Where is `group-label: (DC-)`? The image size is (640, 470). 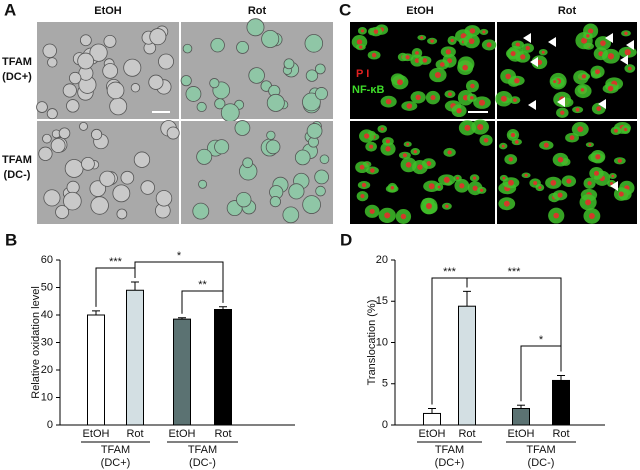 group-label: (DC-) is located at coordinates (541, 463).